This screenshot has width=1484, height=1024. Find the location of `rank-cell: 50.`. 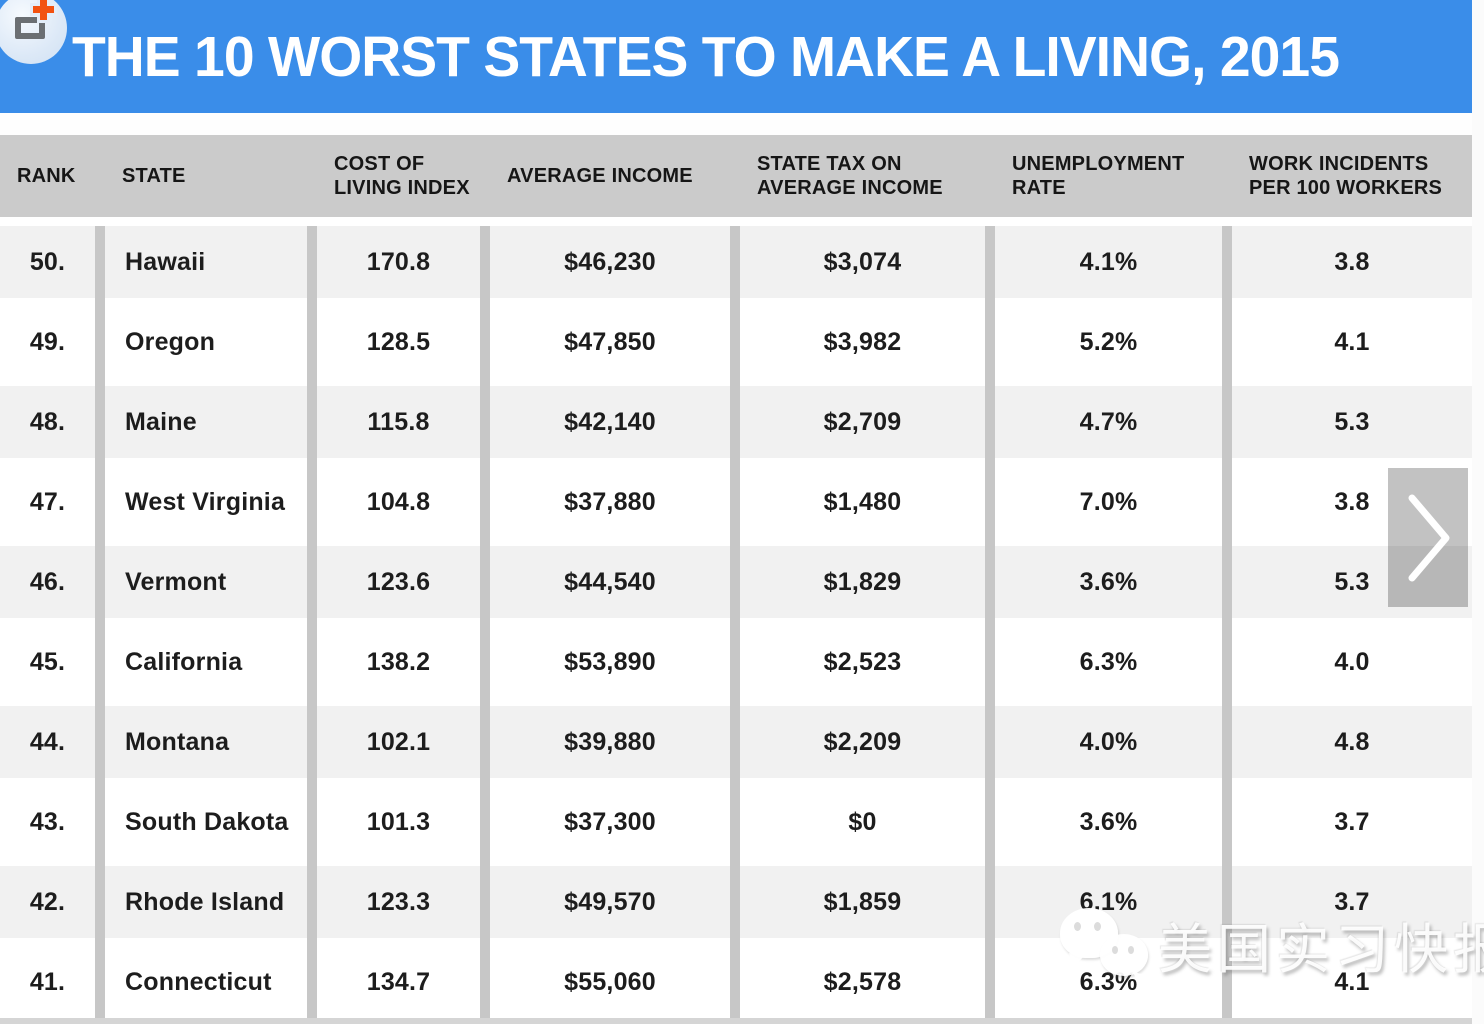

rank-cell: 50. is located at coordinates (47, 262).